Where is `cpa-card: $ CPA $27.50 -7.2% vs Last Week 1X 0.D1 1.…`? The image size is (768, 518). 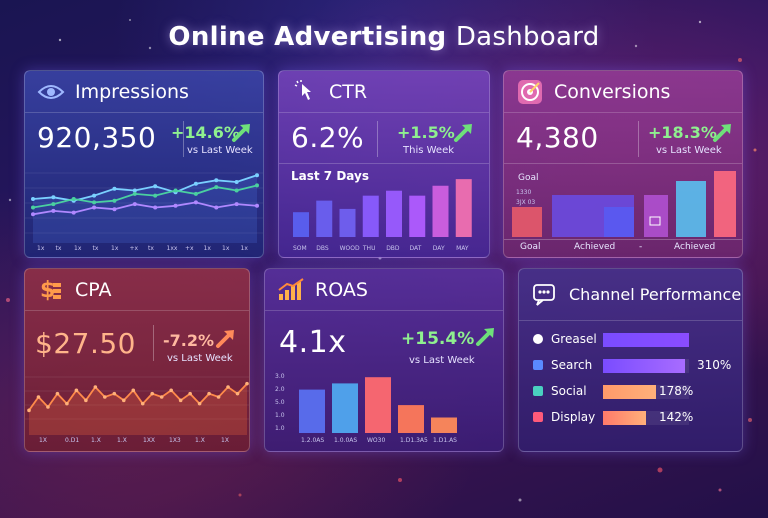
cpa-card: $ CPA $27.50 -7.2% vs Last Week 1X 0.D1 1.… is located at coordinates (137, 360).